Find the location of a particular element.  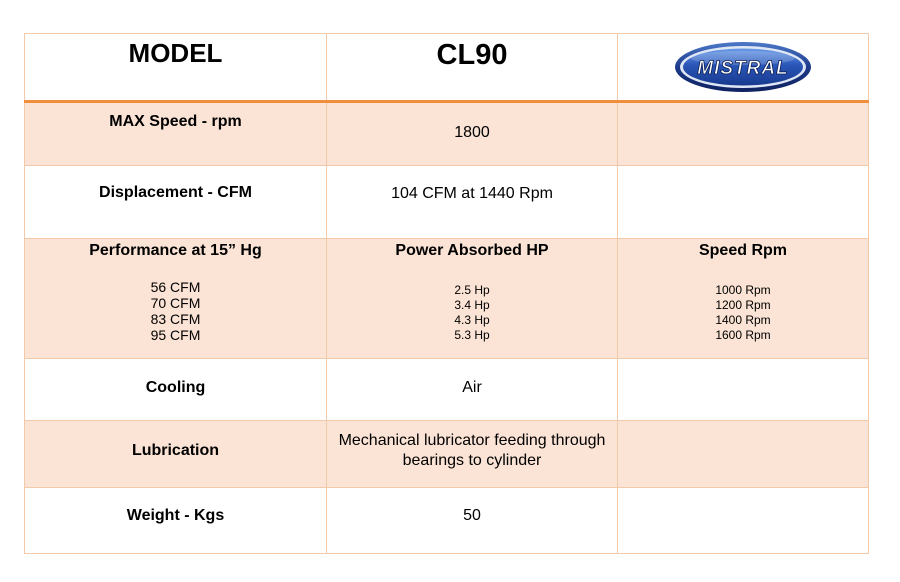

weight-row: Weight - Kgs 50 is located at coordinates (446, 520).